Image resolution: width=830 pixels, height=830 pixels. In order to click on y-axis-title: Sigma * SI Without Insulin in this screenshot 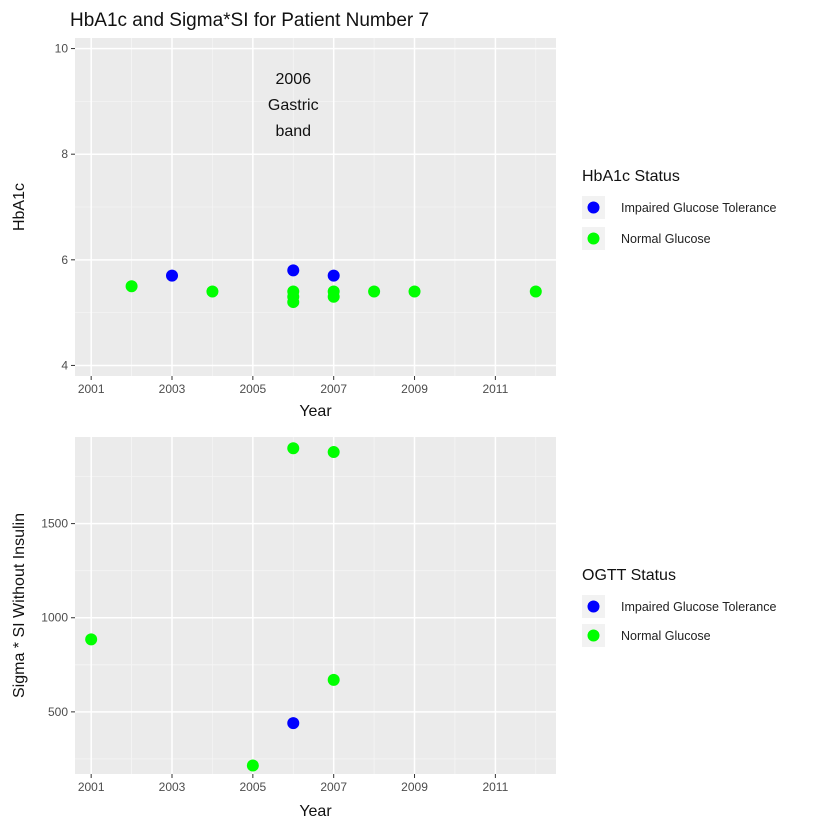, I will do `click(19, 605)`.